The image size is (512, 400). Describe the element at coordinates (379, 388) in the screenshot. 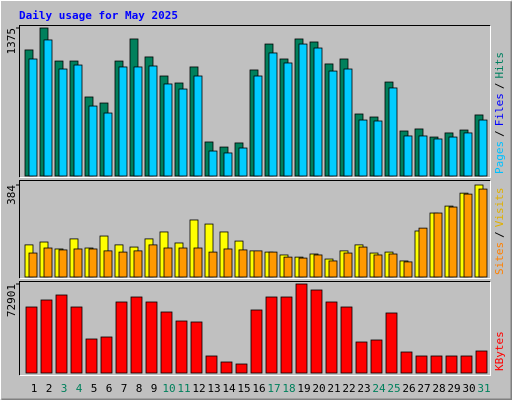

I see `x-tick-label: 24` at that location.